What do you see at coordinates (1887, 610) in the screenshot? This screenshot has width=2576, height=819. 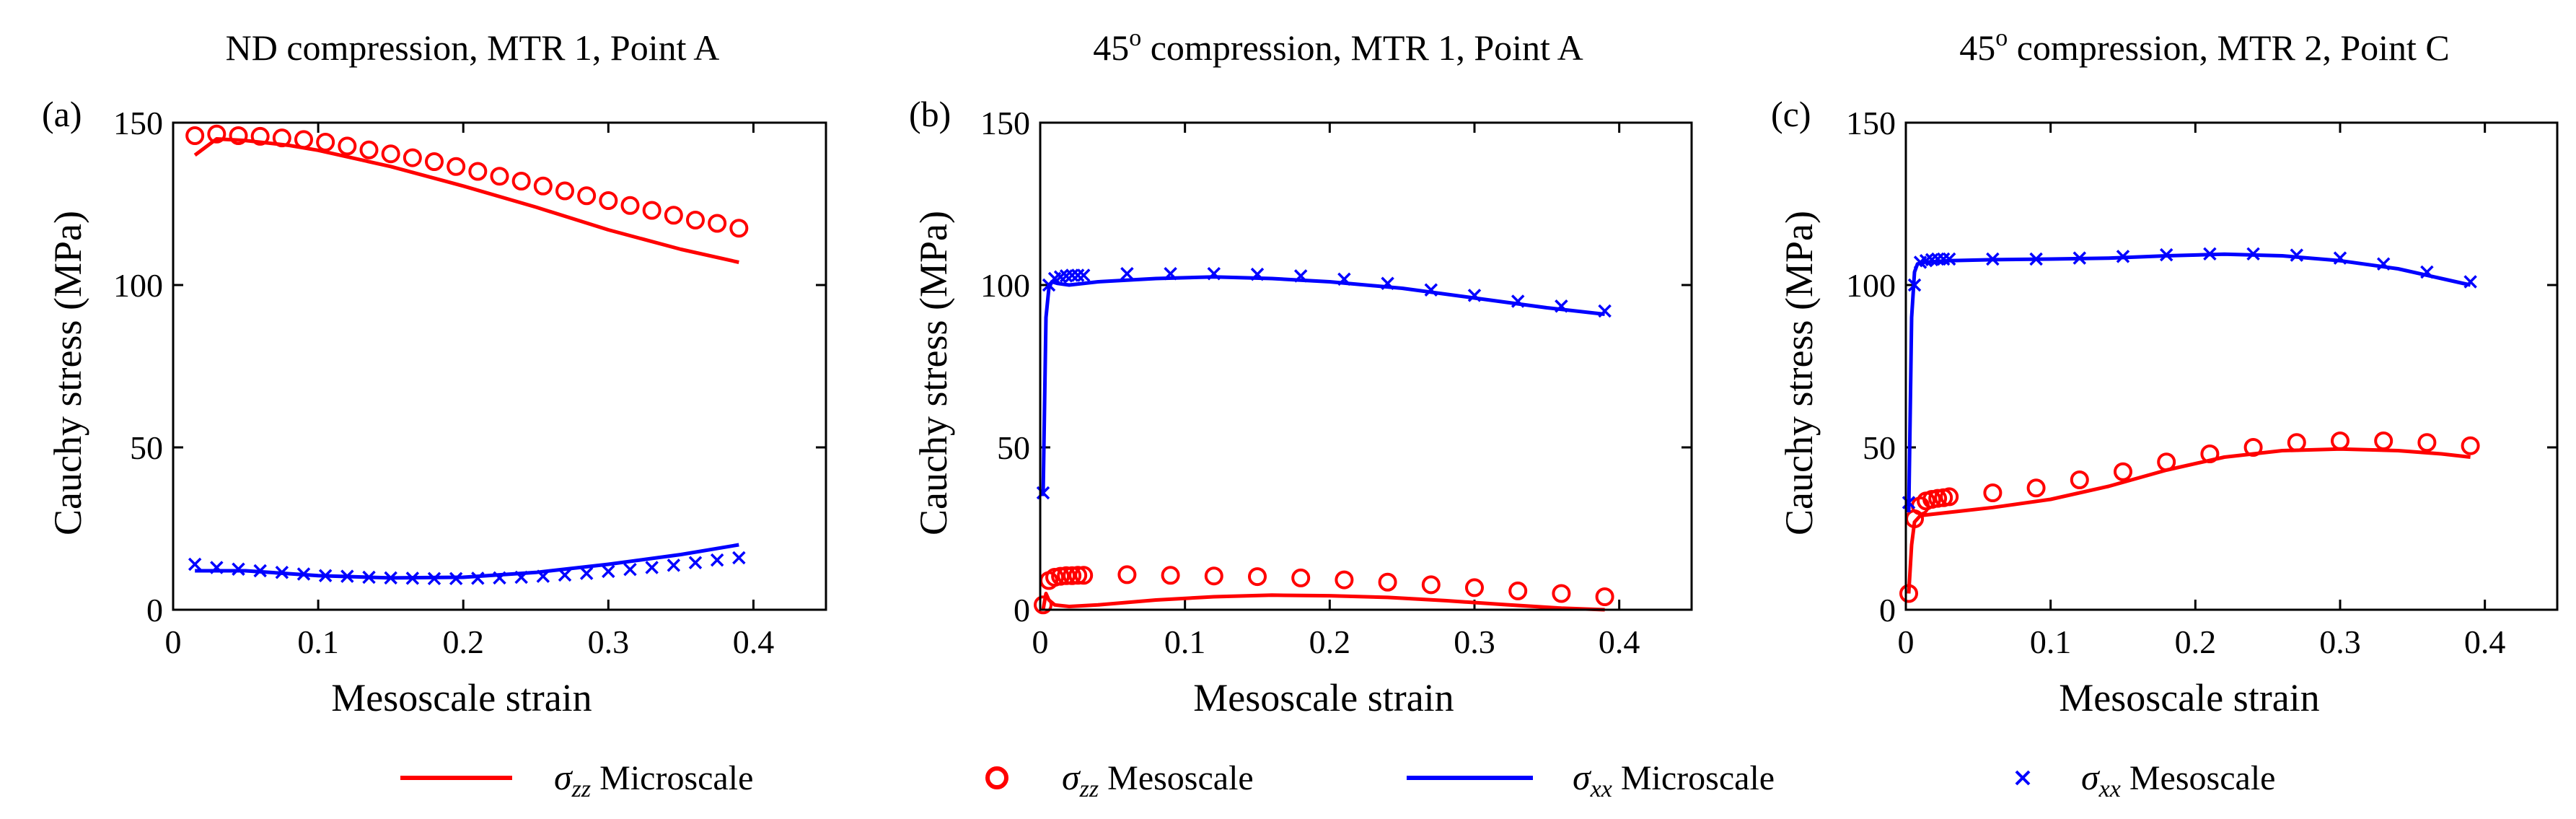 I see `panel-c-ytick-label: 0` at bounding box center [1887, 610].